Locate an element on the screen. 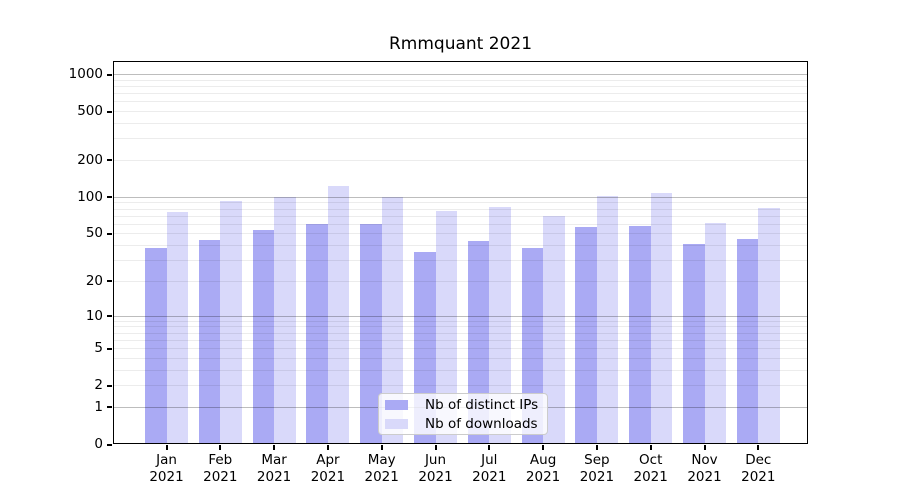 The width and height of the screenshot is (900, 500). y-tick-label: 20 is located at coordinates (94, 280).